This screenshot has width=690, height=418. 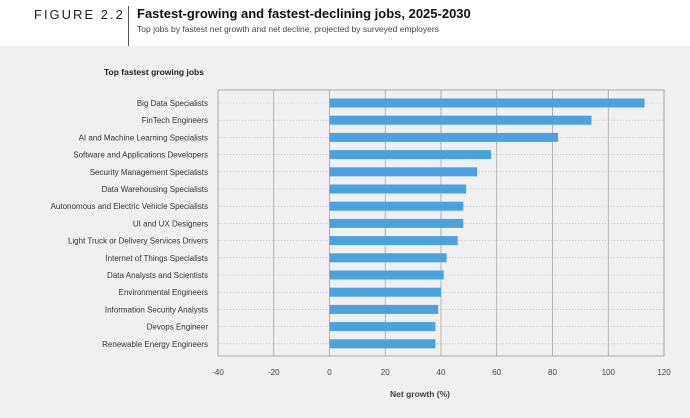 What do you see at coordinates (138, 241) in the screenshot?
I see `category-label: Light Truck or Delivery Services Drivers` at bounding box center [138, 241].